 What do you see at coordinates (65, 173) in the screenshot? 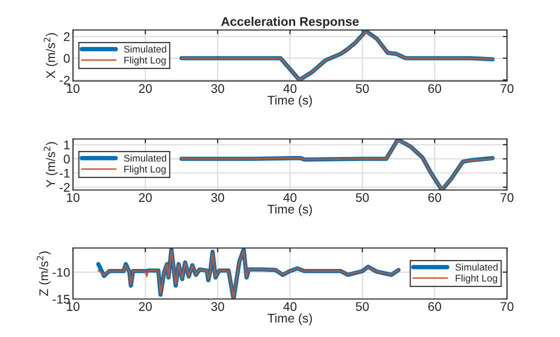
I see `y-tick-label: -1` at bounding box center [65, 173].